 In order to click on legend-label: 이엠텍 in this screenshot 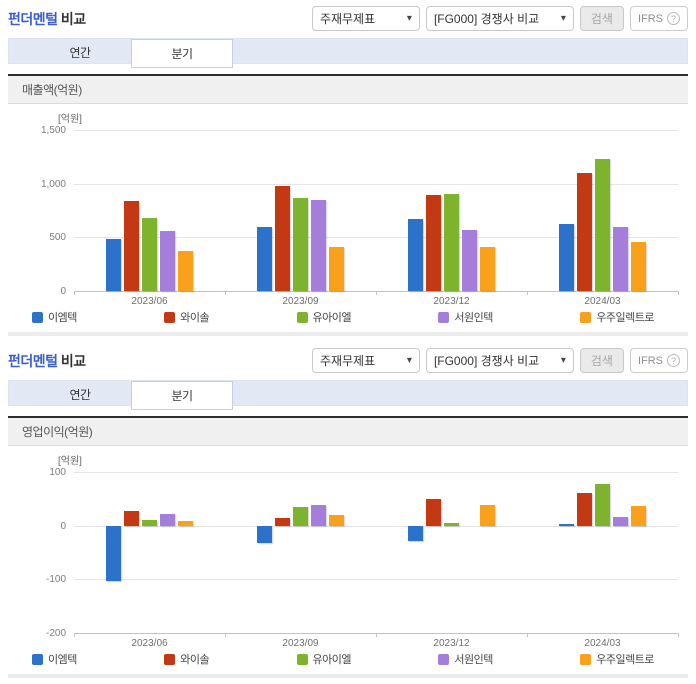, I will do `click(62, 660)`.